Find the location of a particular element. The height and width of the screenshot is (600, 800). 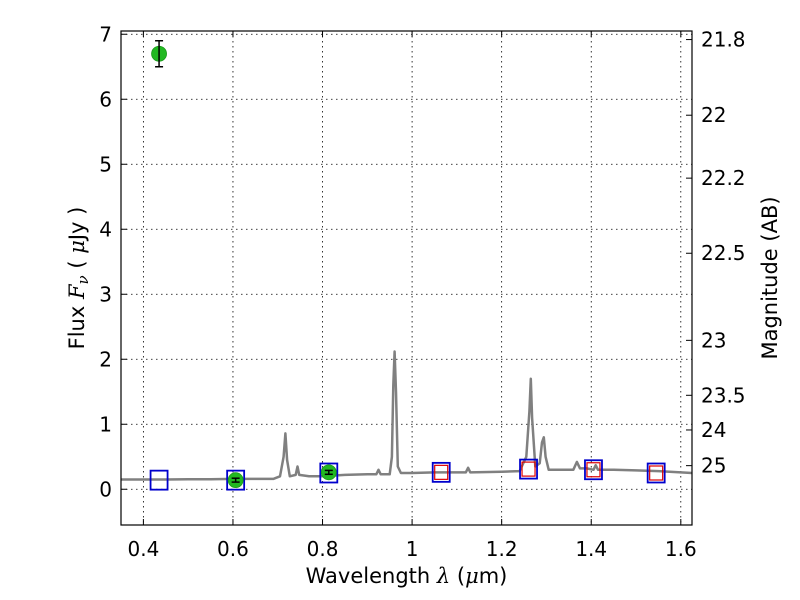

y-tick-label: 1 is located at coordinates (105, 424).